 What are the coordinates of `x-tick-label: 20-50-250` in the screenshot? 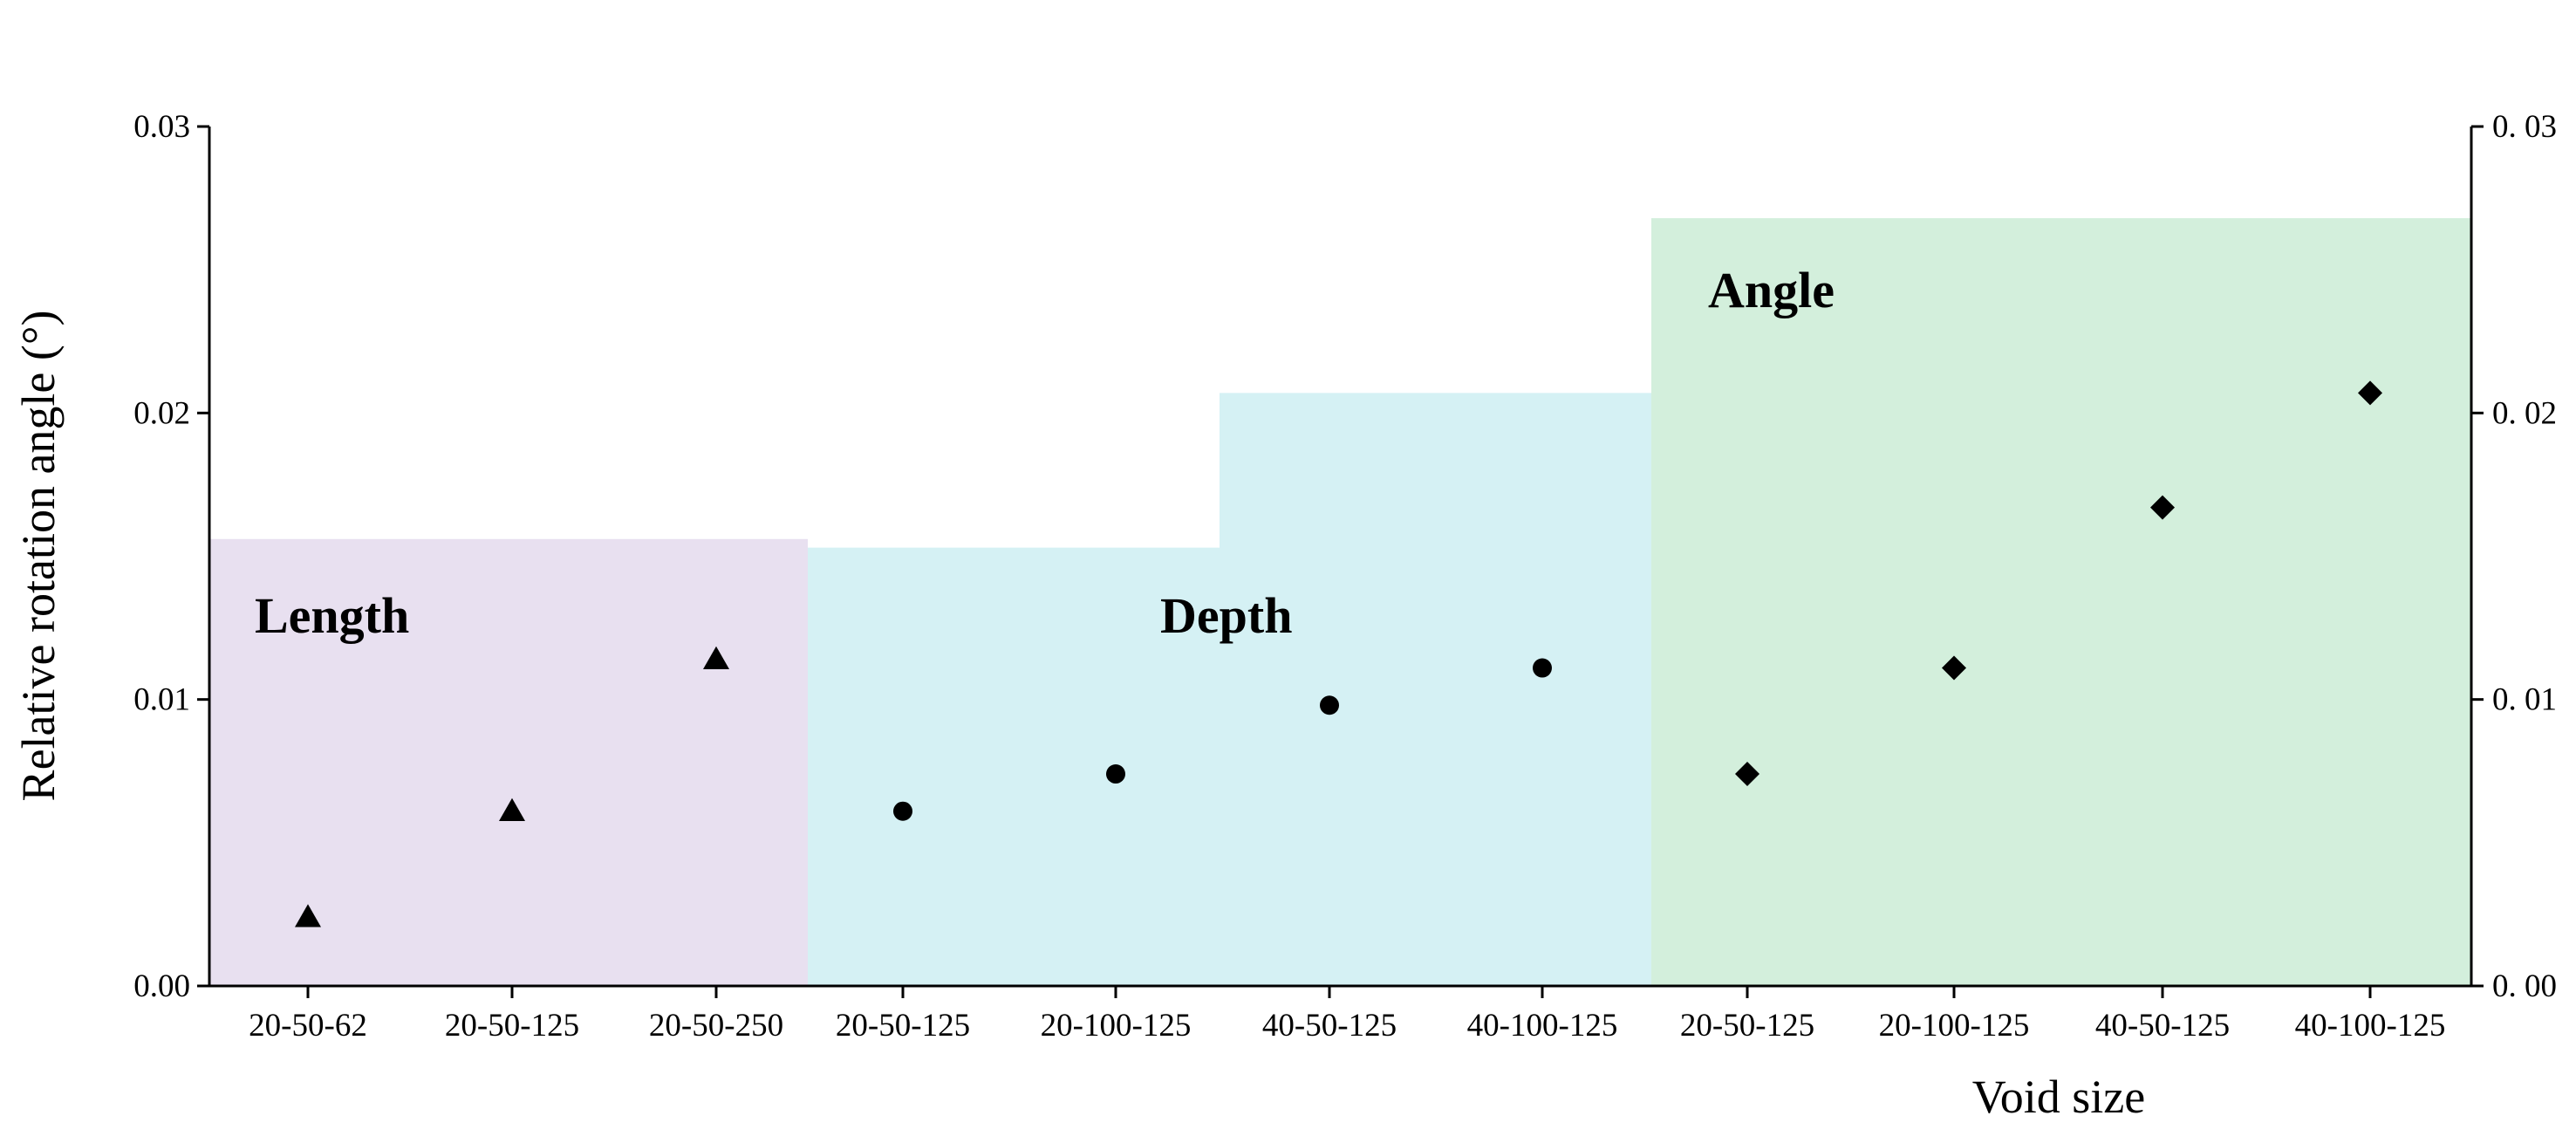 It's located at (716, 1026).